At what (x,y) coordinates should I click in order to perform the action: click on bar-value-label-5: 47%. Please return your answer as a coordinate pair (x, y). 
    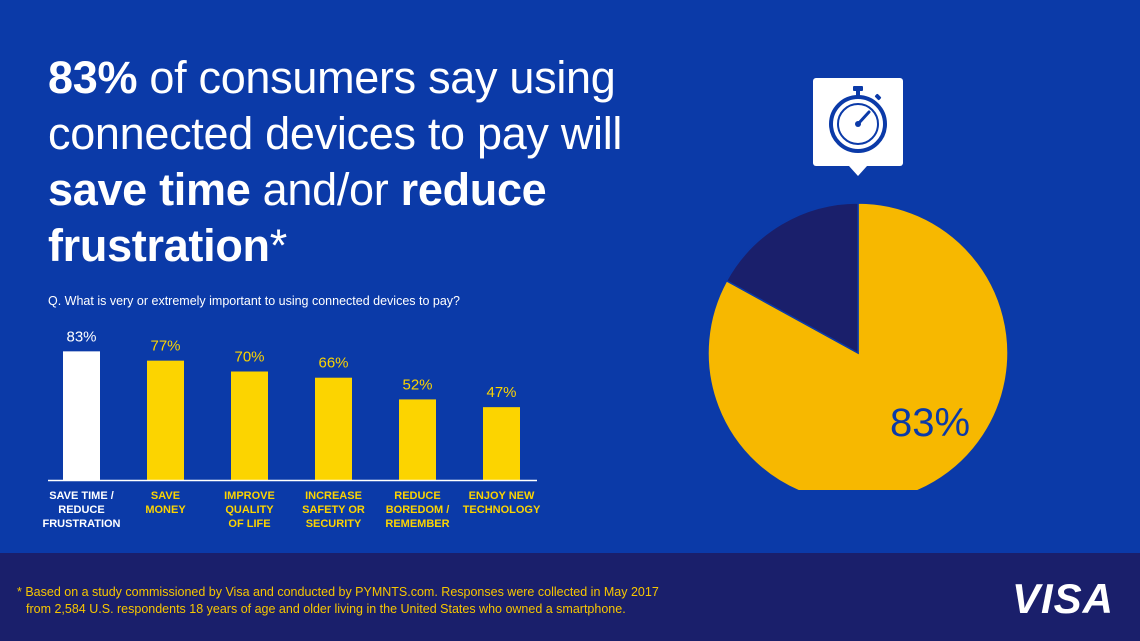
    Looking at the image, I should click on (501, 392).